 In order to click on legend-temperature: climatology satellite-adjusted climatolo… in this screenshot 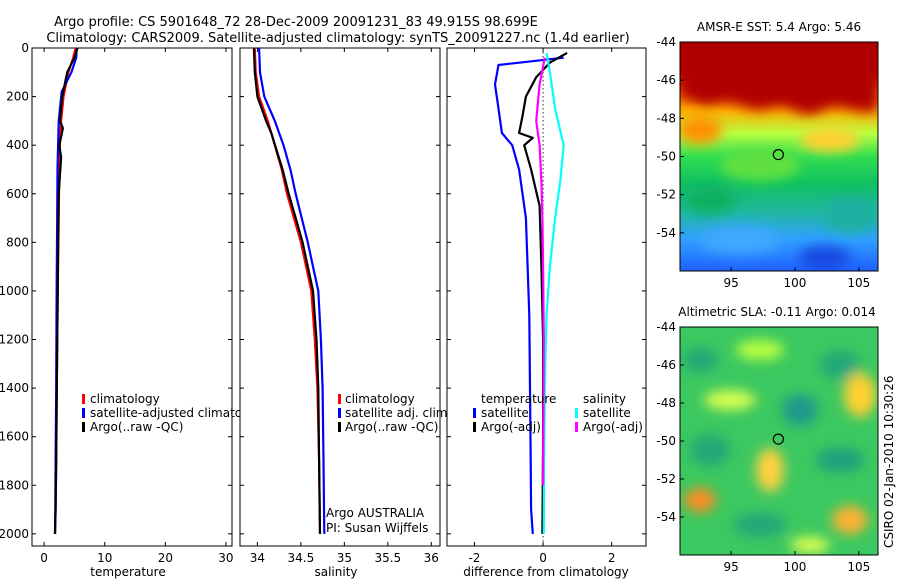, I will do `click(175, 413)`.